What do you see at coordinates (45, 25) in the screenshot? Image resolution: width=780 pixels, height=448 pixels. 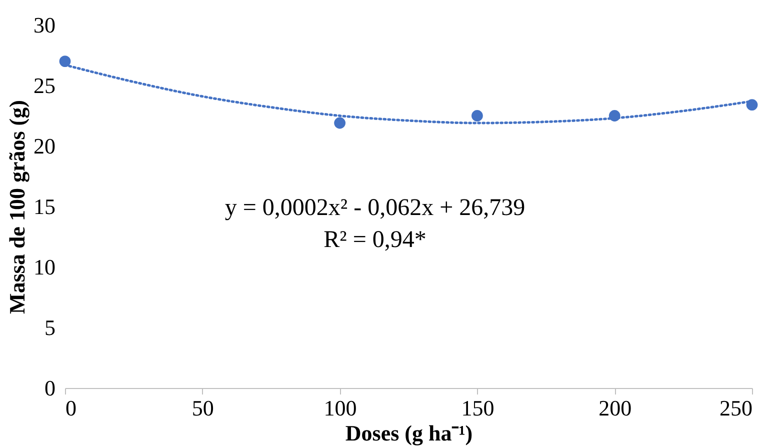 I see `y-tick-label: 30` at bounding box center [45, 25].